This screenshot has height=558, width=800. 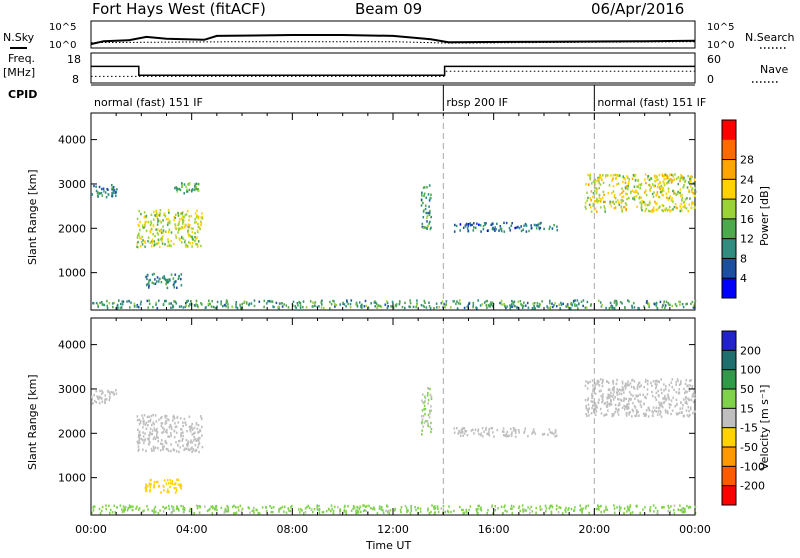 I want to click on nsky-label: N.Sky, so click(x=19, y=37).